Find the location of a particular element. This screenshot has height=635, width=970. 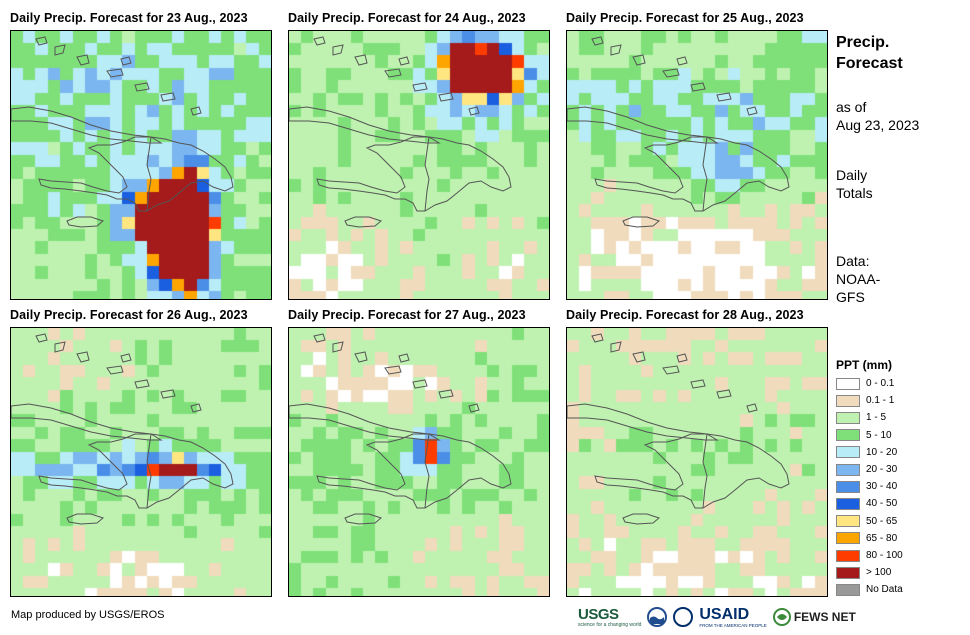

legend-item: 10 - 20 is located at coordinates (866, 452).